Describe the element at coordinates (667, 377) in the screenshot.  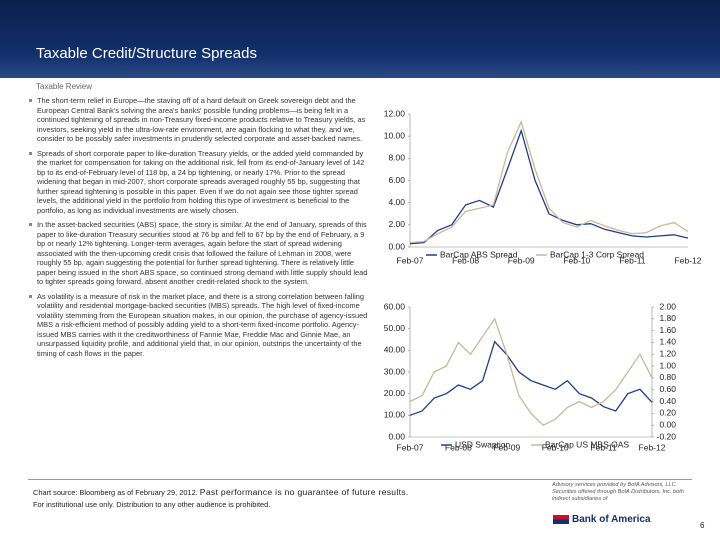
I see `y2-tick-label: 0.80` at that location.